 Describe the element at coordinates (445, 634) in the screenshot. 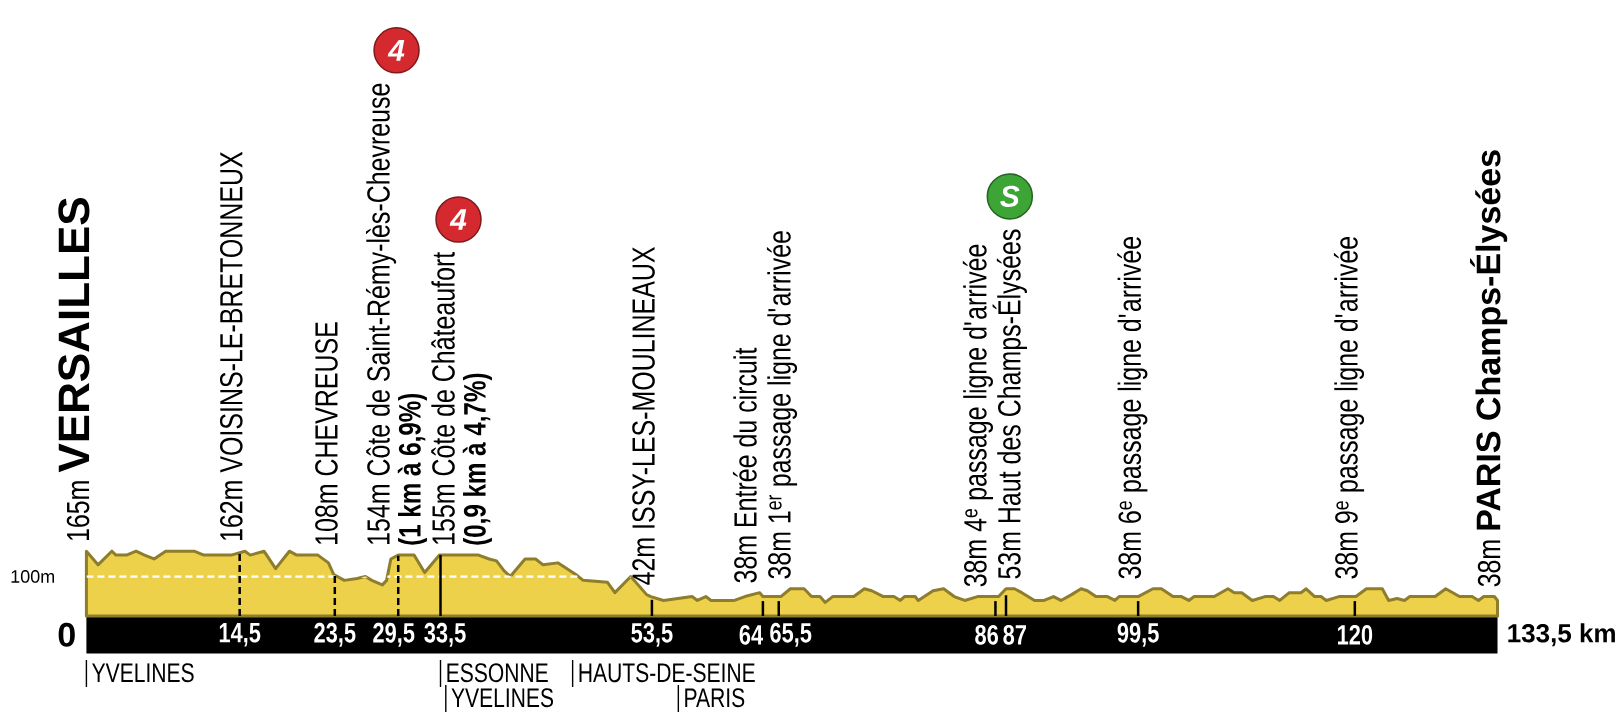

I see `x-tick-label: 33,5` at that location.